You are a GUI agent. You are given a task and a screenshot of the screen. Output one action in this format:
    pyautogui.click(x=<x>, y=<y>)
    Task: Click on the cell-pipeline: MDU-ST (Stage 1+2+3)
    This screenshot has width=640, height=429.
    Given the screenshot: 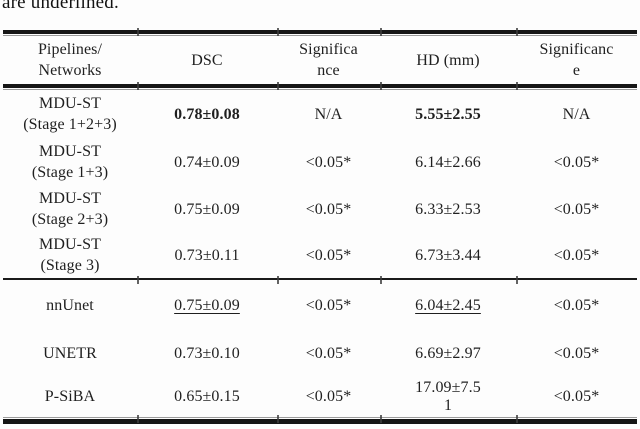 What is the action you would take?
    pyautogui.click(x=70, y=114)
    